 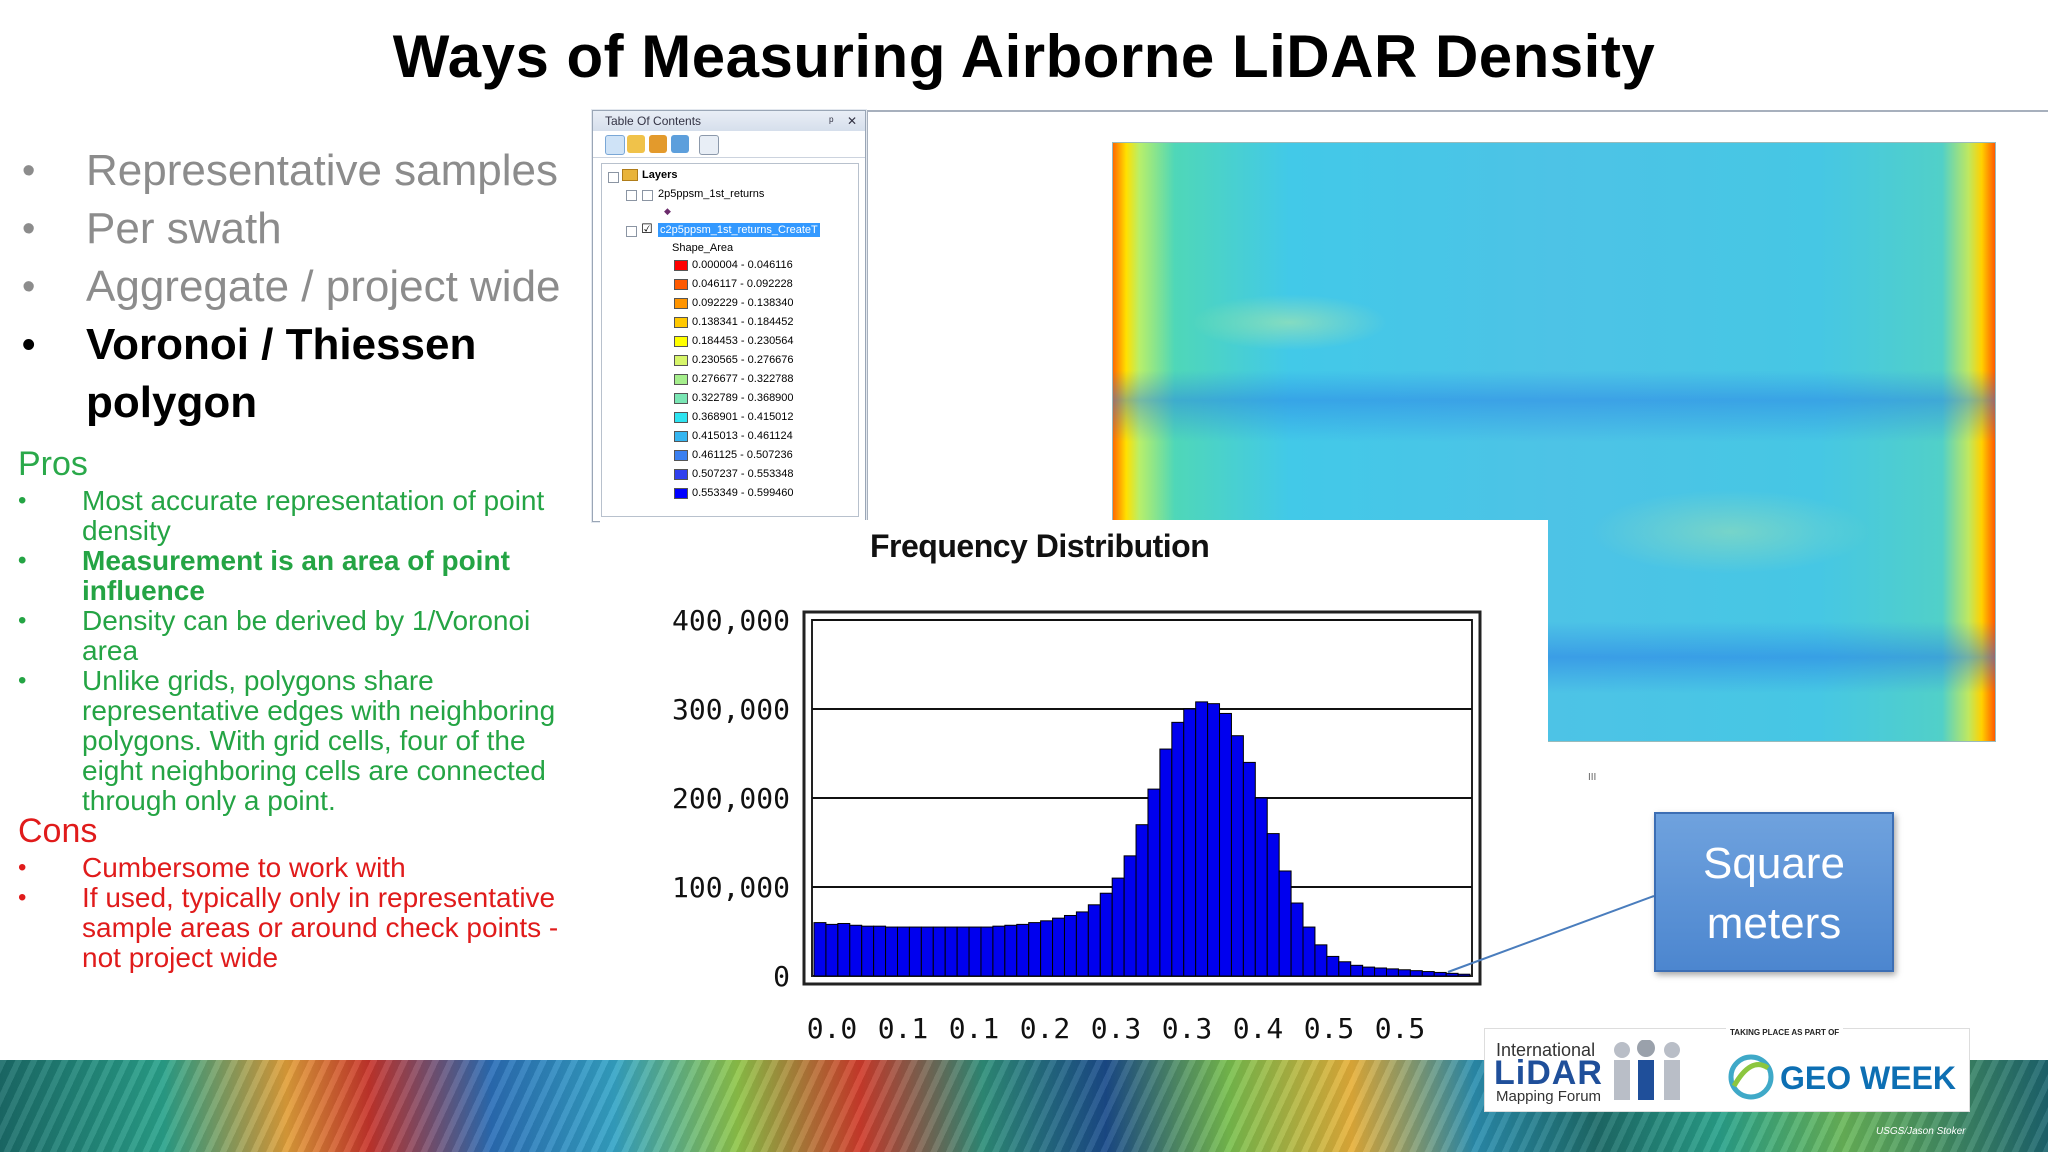 What do you see at coordinates (1024, 56) in the screenshot?
I see `slide-title: Ways of Measuring Airborne LiDAR Density` at bounding box center [1024, 56].